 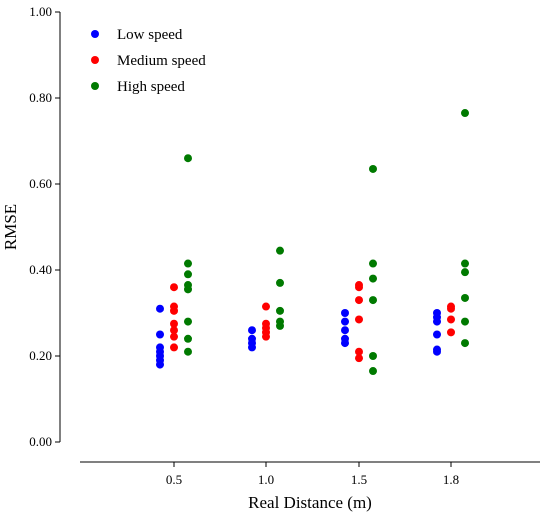 I want to click on legend-label: High speed, so click(x=151, y=87).